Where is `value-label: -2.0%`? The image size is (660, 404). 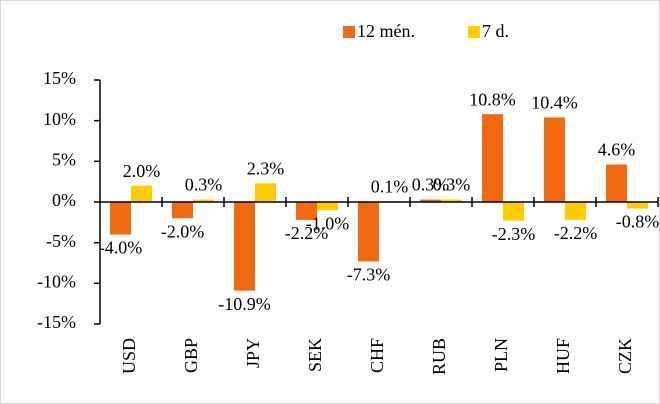
value-label: -2.0% is located at coordinates (183, 231).